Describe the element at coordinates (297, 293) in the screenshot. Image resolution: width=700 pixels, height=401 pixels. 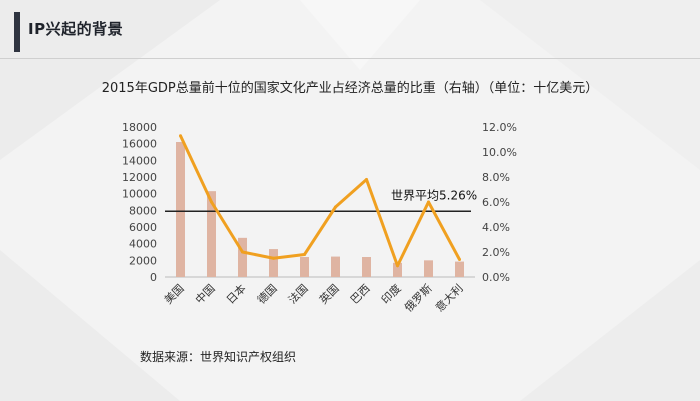
I see `category-label: 法国` at that location.